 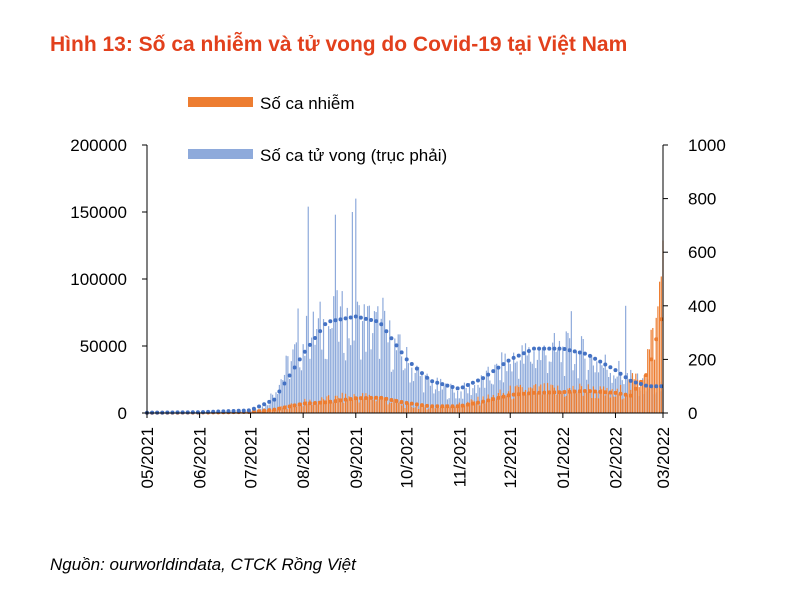 What do you see at coordinates (103, 346) in the screenshot?
I see `y-left-tick-label: 50000` at bounding box center [103, 346].